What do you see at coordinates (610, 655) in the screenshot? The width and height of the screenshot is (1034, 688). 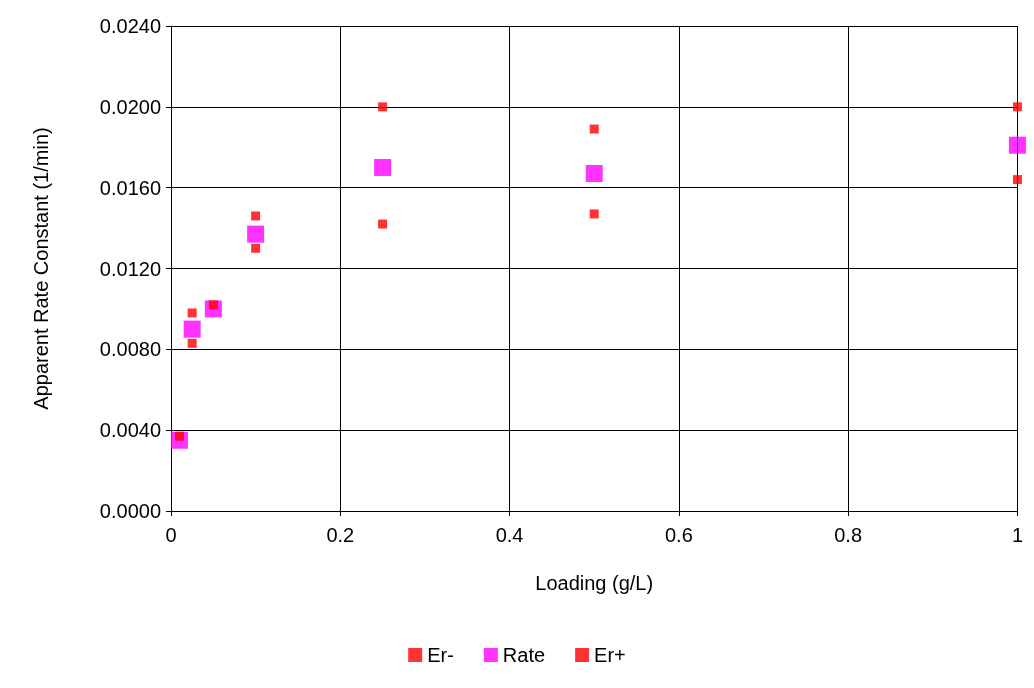 I see `legend-label: Er+` at bounding box center [610, 655].